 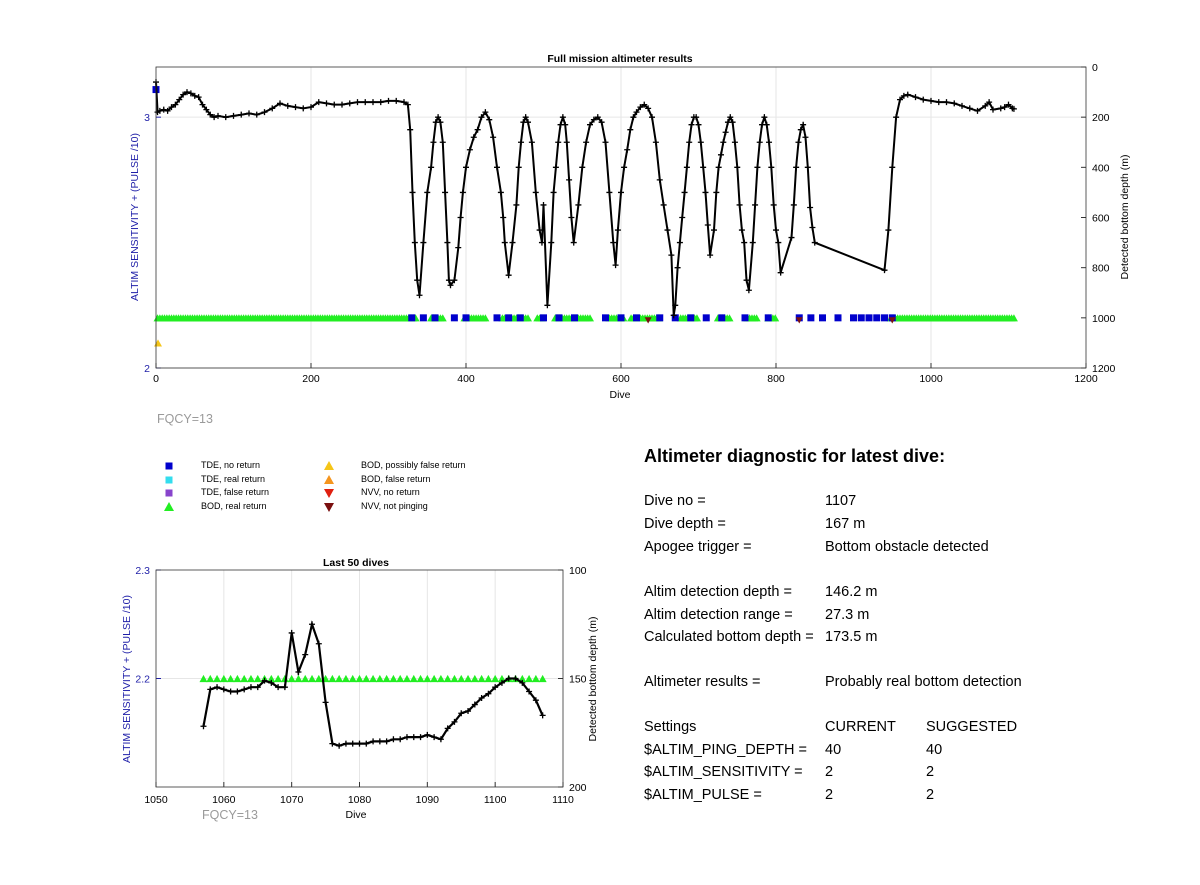 What do you see at coordinates (934, 750) in the screenshot?
I see `setting-suggested: 40` at bounding box center [934, 750].